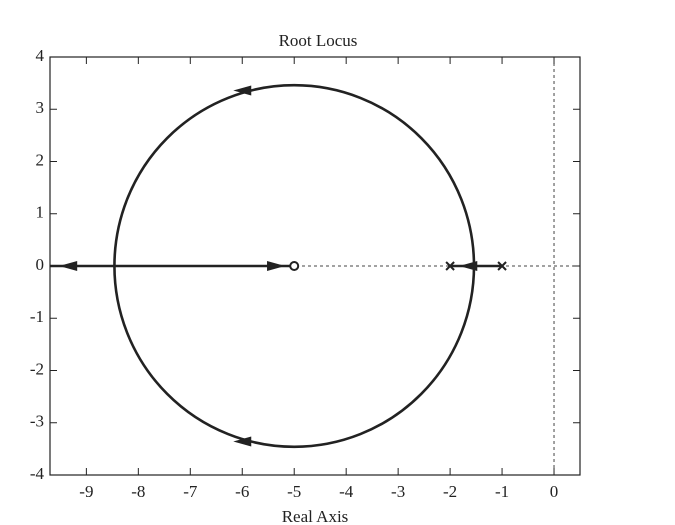  What do you see at coordinates (318, 40) in the screenshot?
I see `chart-title: Root Locus` at bounding box center [318, 40].